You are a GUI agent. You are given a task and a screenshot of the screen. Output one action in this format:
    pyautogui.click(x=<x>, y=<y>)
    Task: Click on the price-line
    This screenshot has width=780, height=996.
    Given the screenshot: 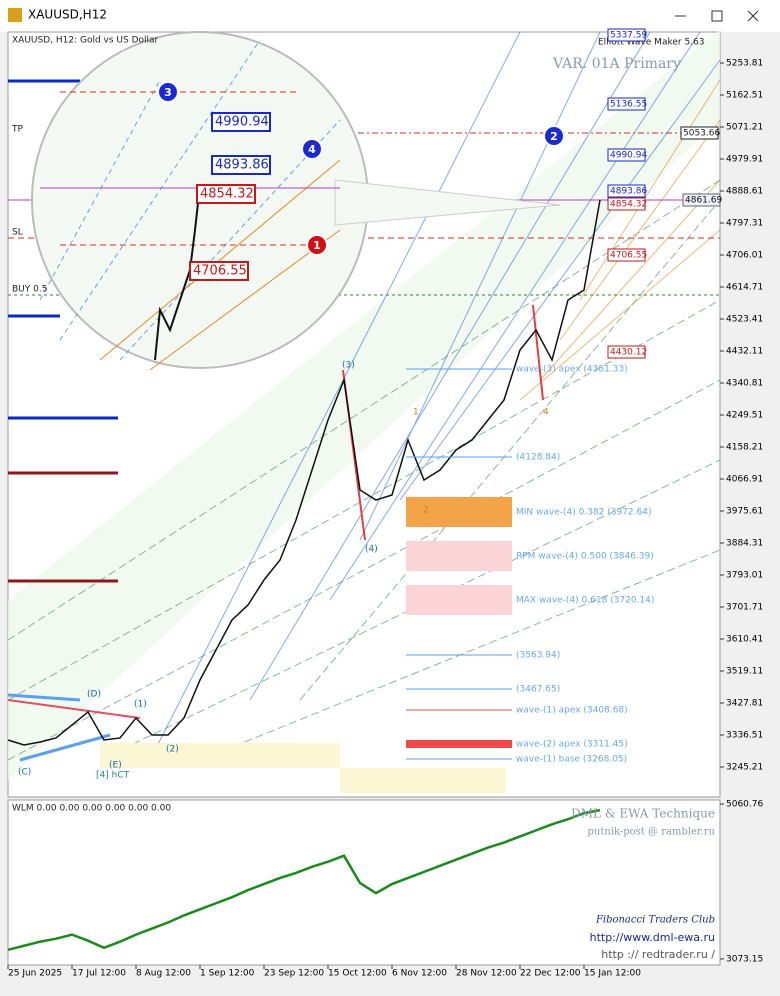 What is the action you would take?
    pyautogui.click(x=304, y=880)
    